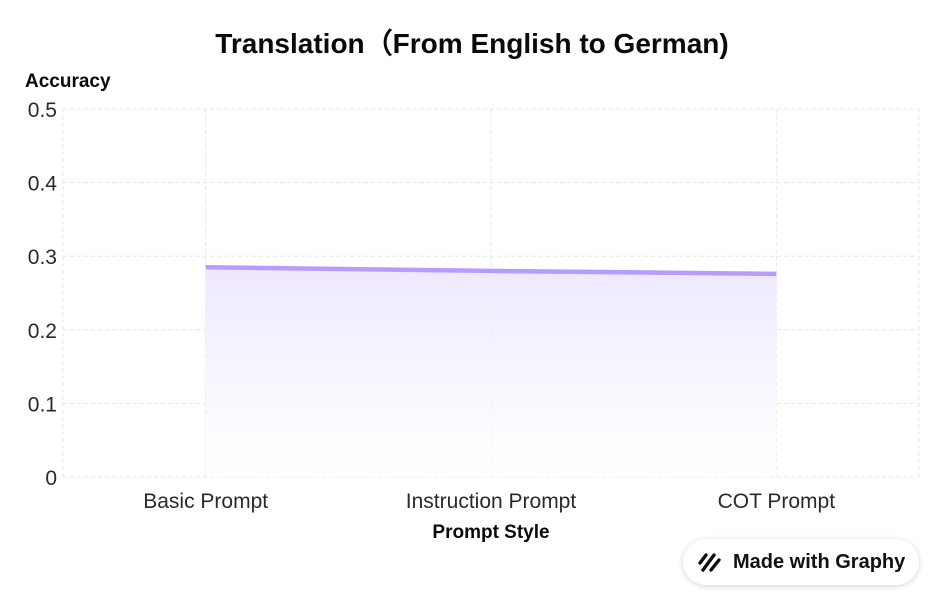 This screenshot has width=944, height=600. I want to click on y-tick-label: 0.1, so click(42, 404).